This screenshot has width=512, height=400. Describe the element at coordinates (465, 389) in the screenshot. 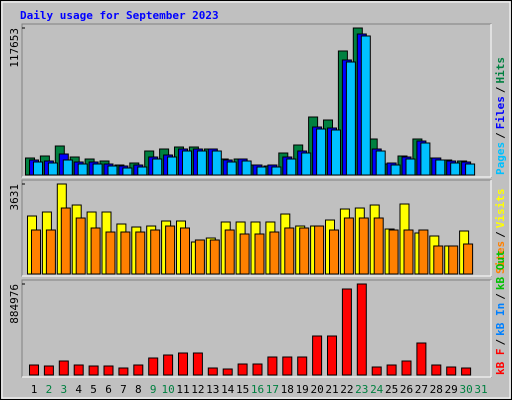

I see `x-tick-label: 30` at that location.